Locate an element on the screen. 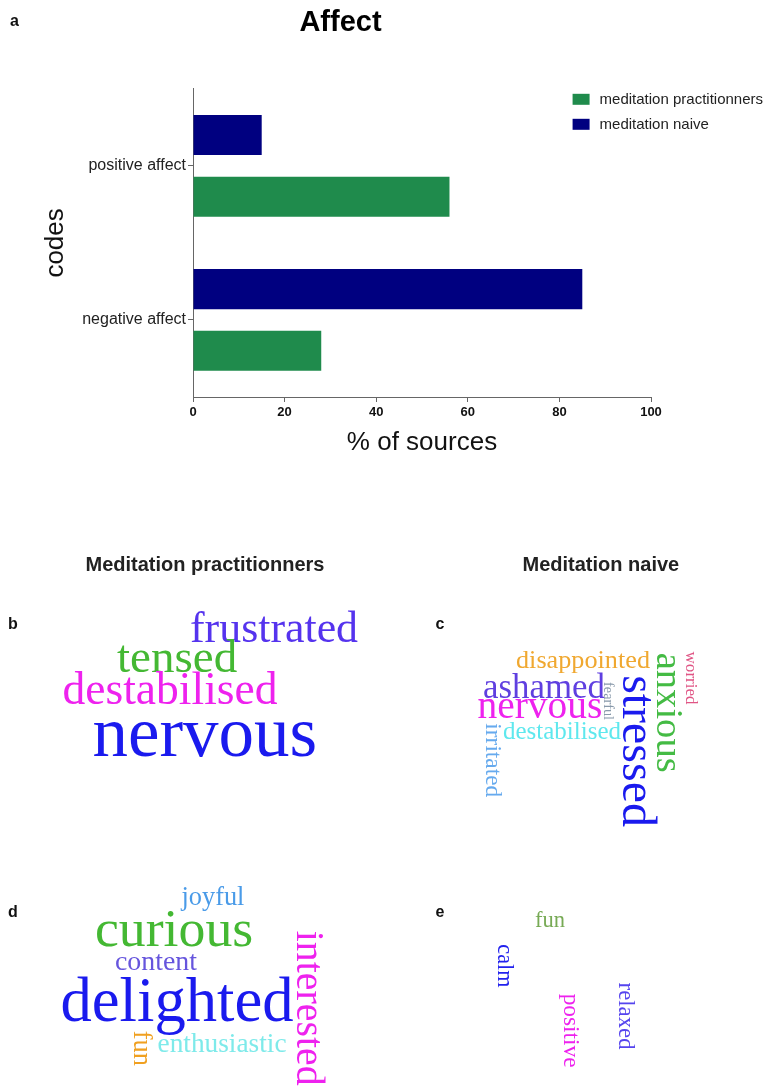 The image size is (766, 1090). text: relaxed is located at coordinates (627, 1016).